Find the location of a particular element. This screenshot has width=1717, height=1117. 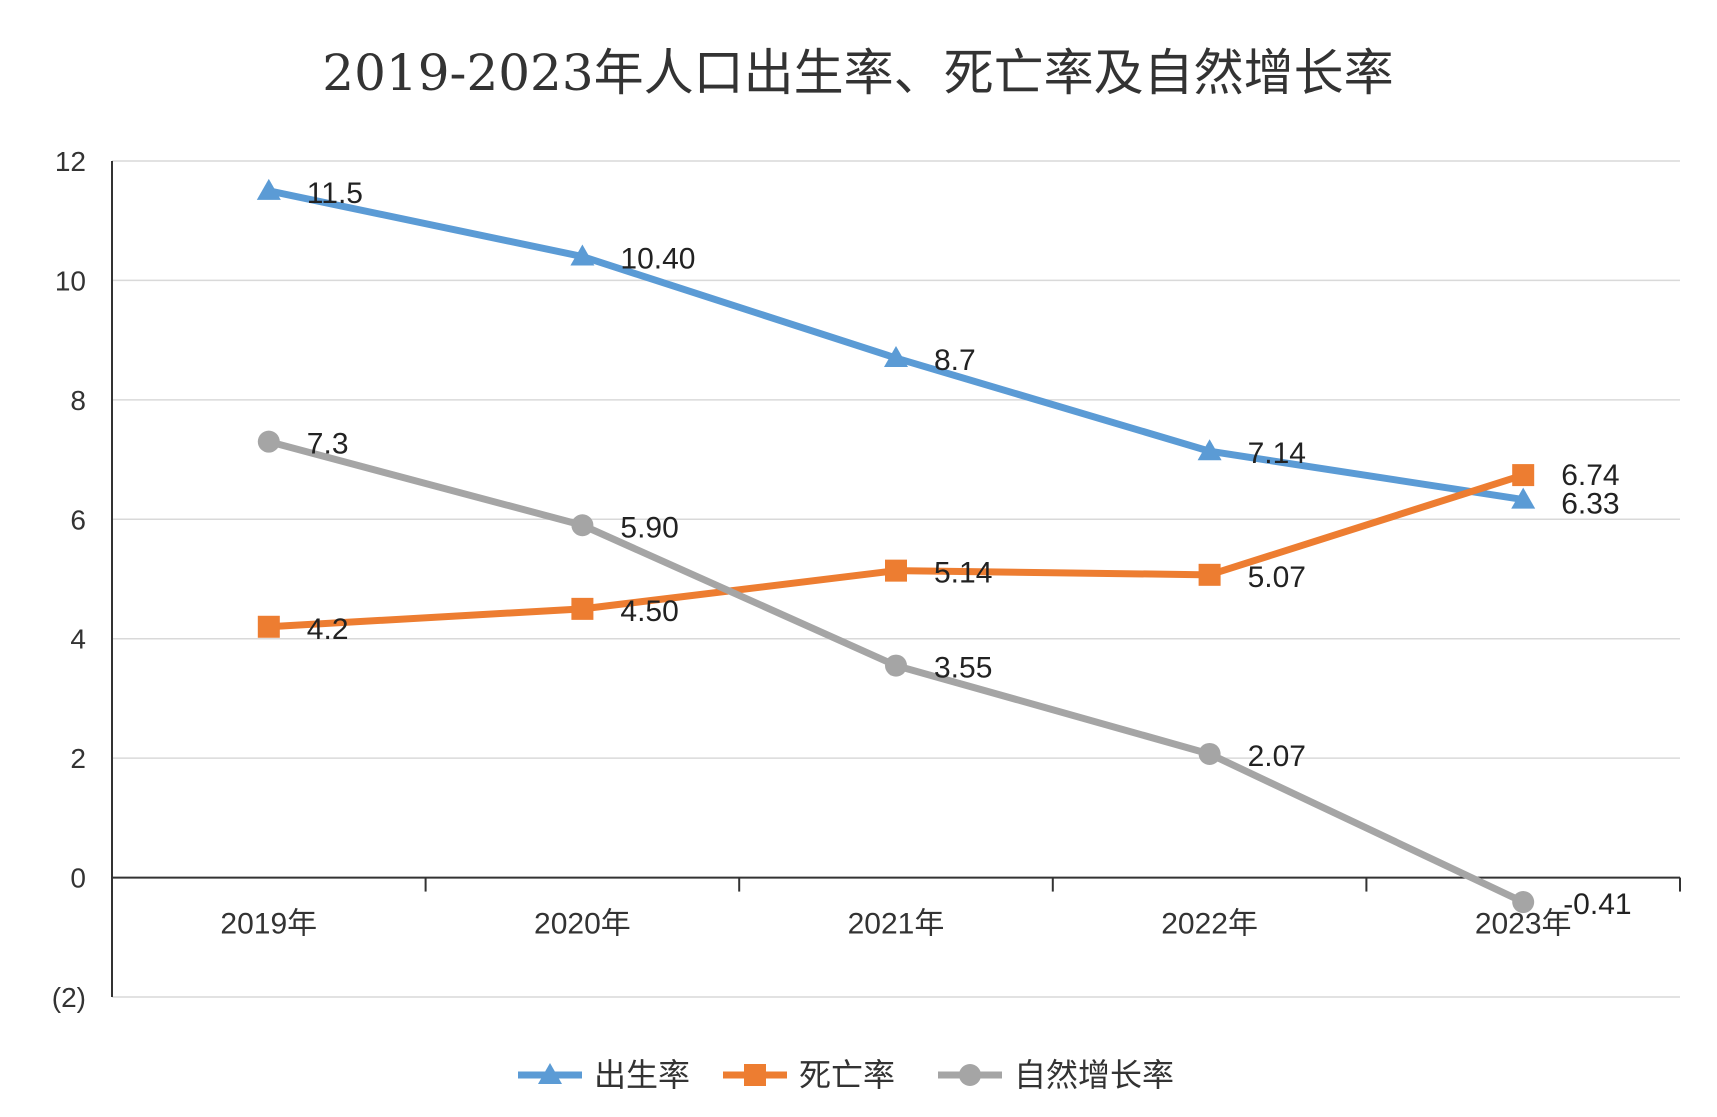

y-tick-label: 10 is located at coordinates (70, 280).